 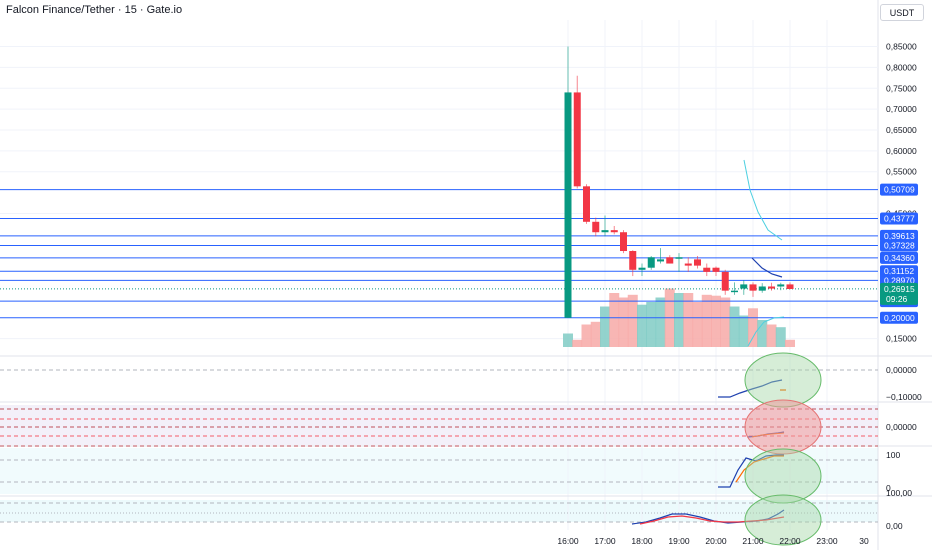 What do you see at coordinates (888, 488) in the screenshot?
I see `indicator-tick-label: 0` at bounding box center [888, 488].